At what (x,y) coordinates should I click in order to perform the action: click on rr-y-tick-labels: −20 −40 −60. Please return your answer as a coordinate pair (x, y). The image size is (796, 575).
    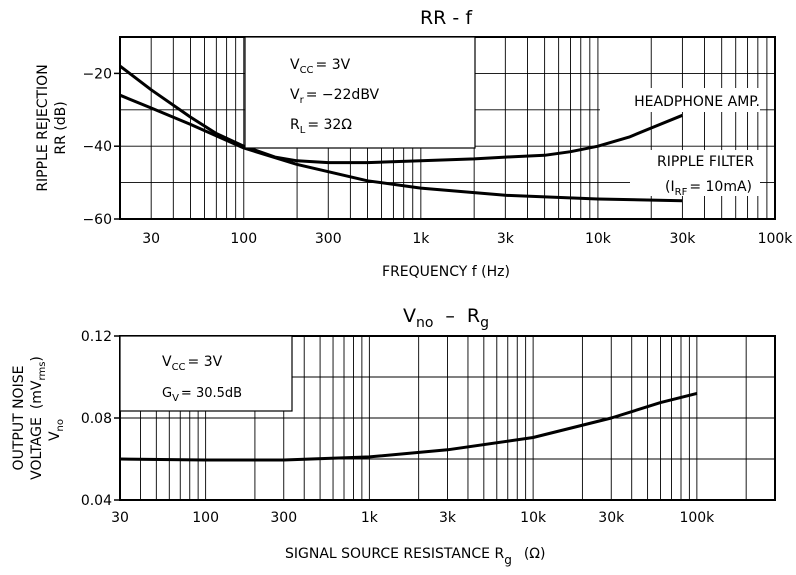
    Looking at the image, I should click on (101, 147).